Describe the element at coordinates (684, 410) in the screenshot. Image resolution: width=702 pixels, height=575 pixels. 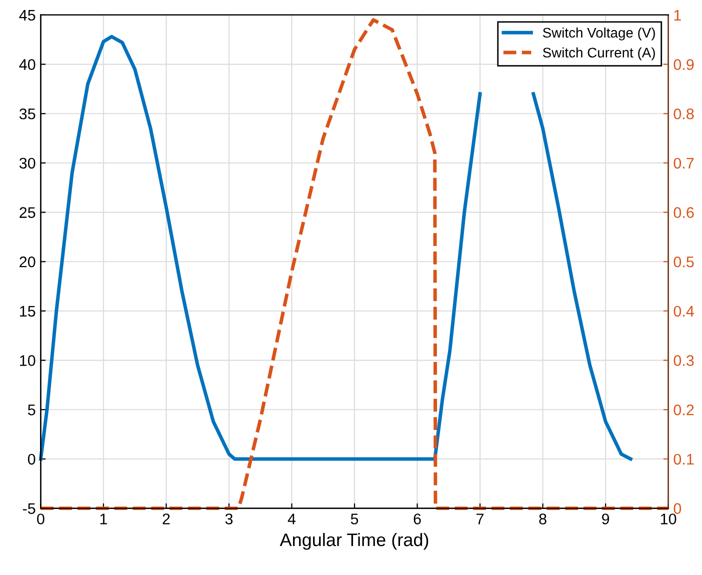
I see `y2-tick-label: 0.2` at that location.